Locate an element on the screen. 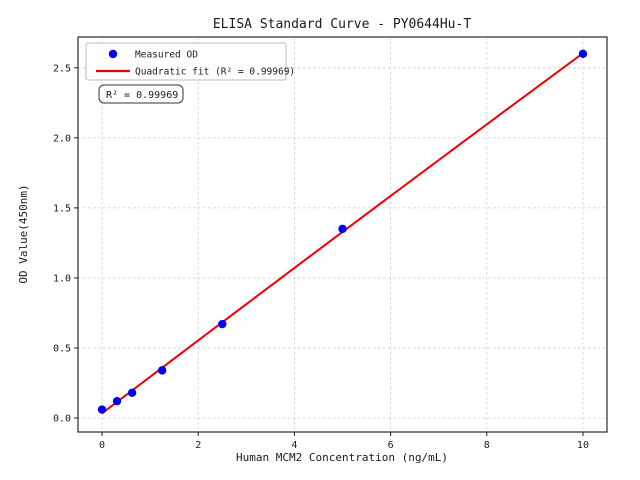  x-tick-label: 10 is located at coordinates (583, 445).